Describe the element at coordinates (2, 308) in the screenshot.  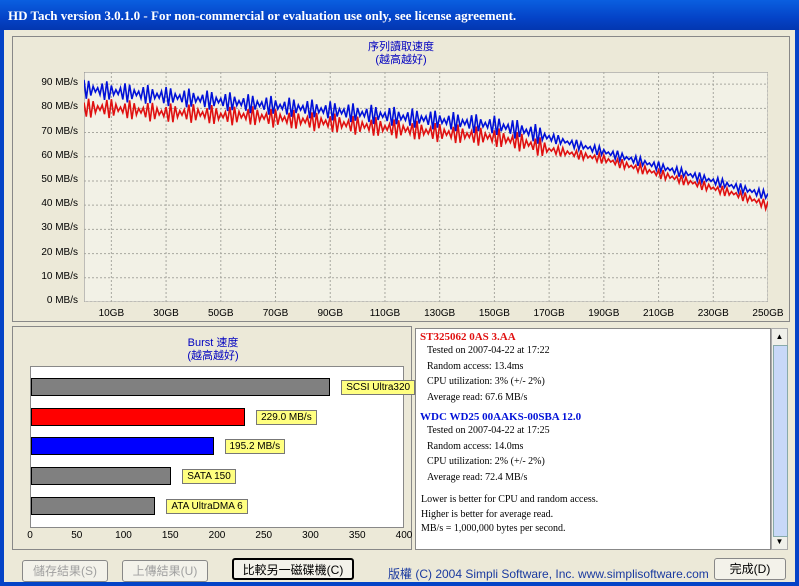
I see `window-left-edge` at that location.